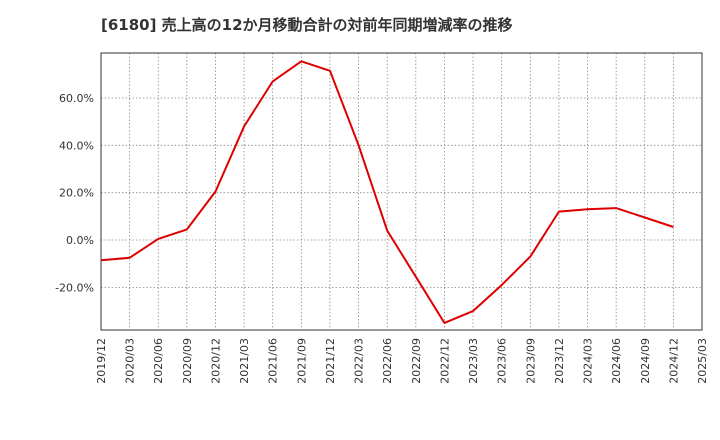 The height and width of the screenshot is (440, 720). What do you see at coordinates (387, 361) in the screenshot?
I see `x-tick-label: 2022/06` at bounding box center [387, 361].